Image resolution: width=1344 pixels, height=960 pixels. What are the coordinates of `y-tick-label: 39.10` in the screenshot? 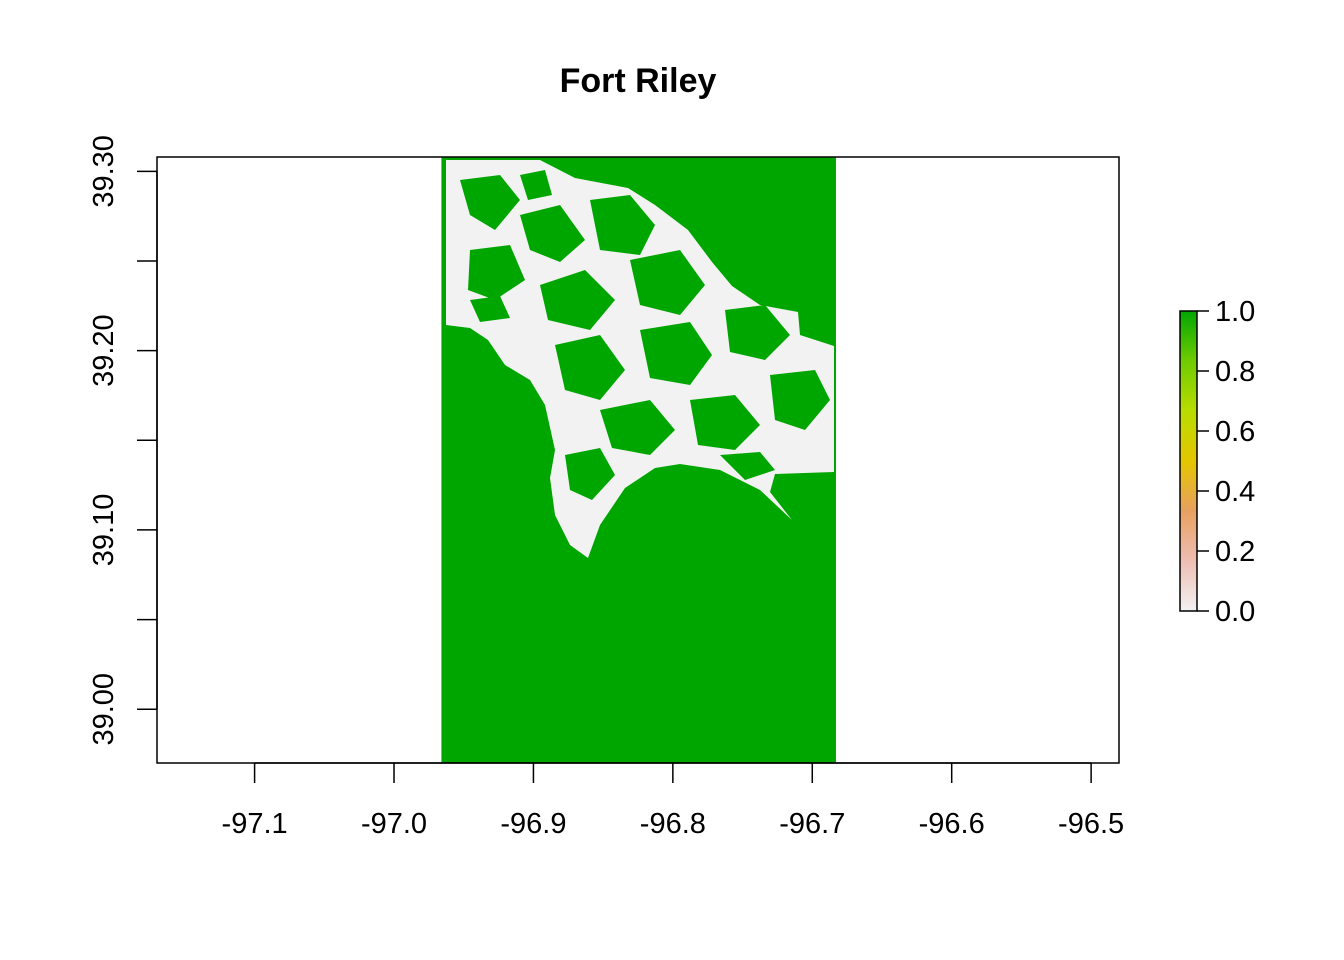 It's located at (104, 530).